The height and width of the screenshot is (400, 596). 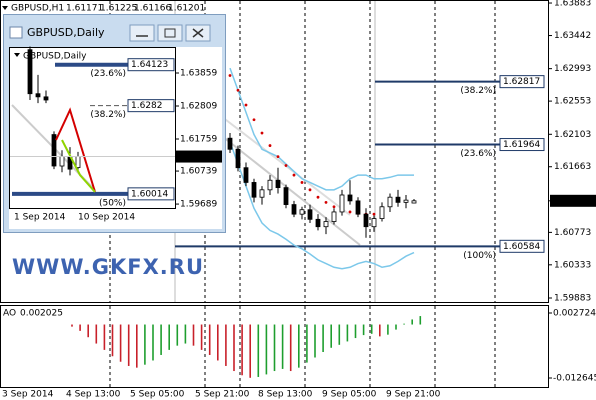 What do you see at coordinates (106, 218) in the screenshot?
I see `x-tick-label: 10 Sep 2014` at bounding box center [106, 218].